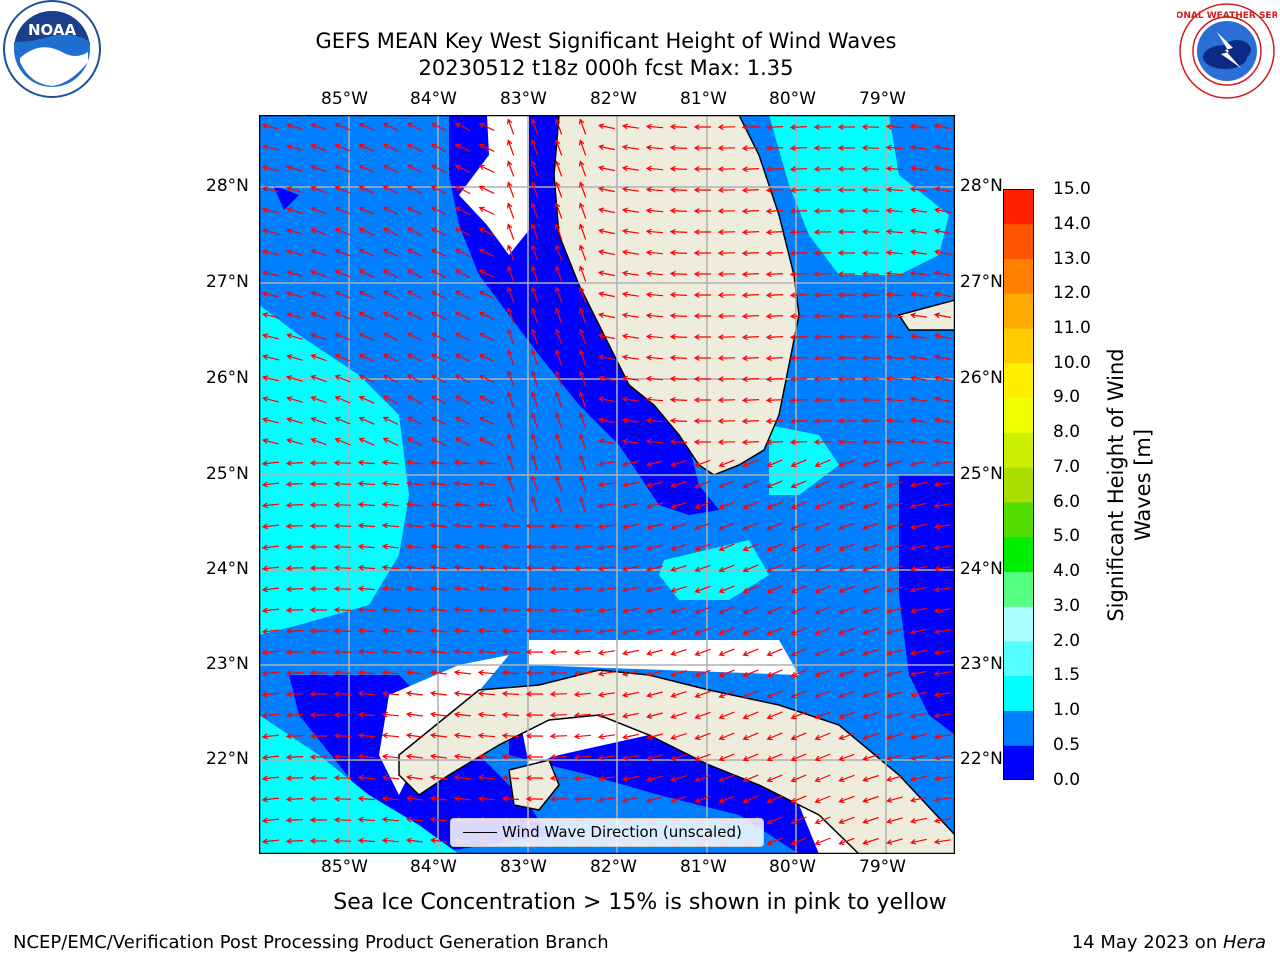  I want to click on colorbar-tick: 13.0, so click(1072, 259).